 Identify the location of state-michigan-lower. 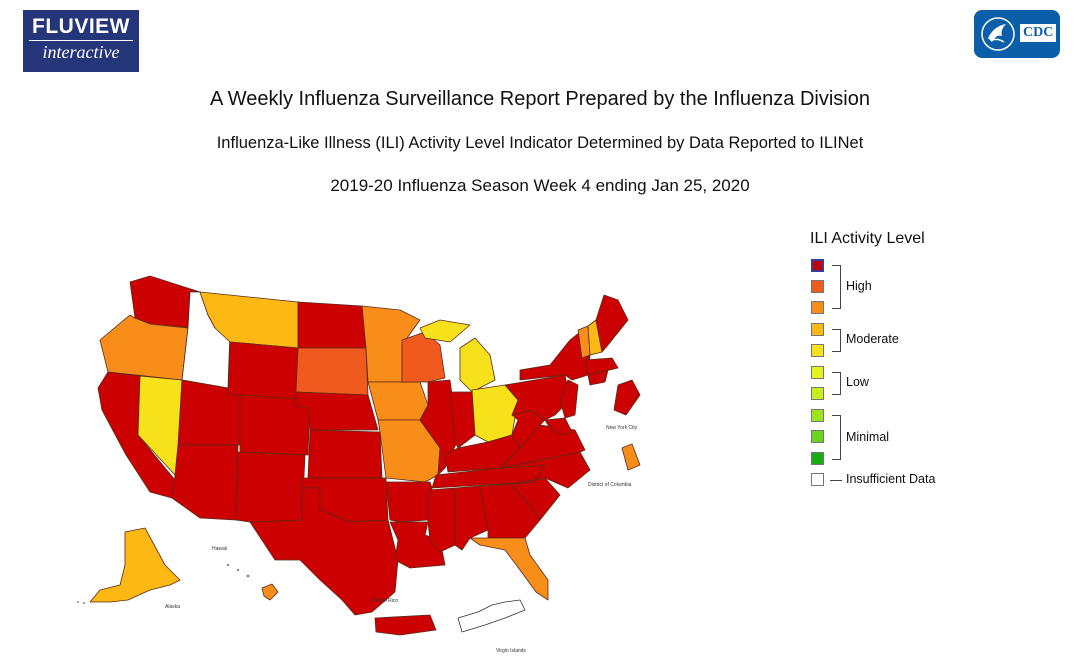
(477, 365).